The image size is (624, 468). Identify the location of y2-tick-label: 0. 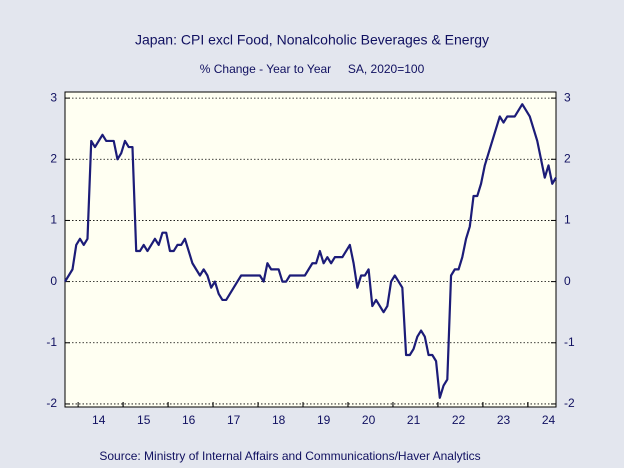
(567, 281).